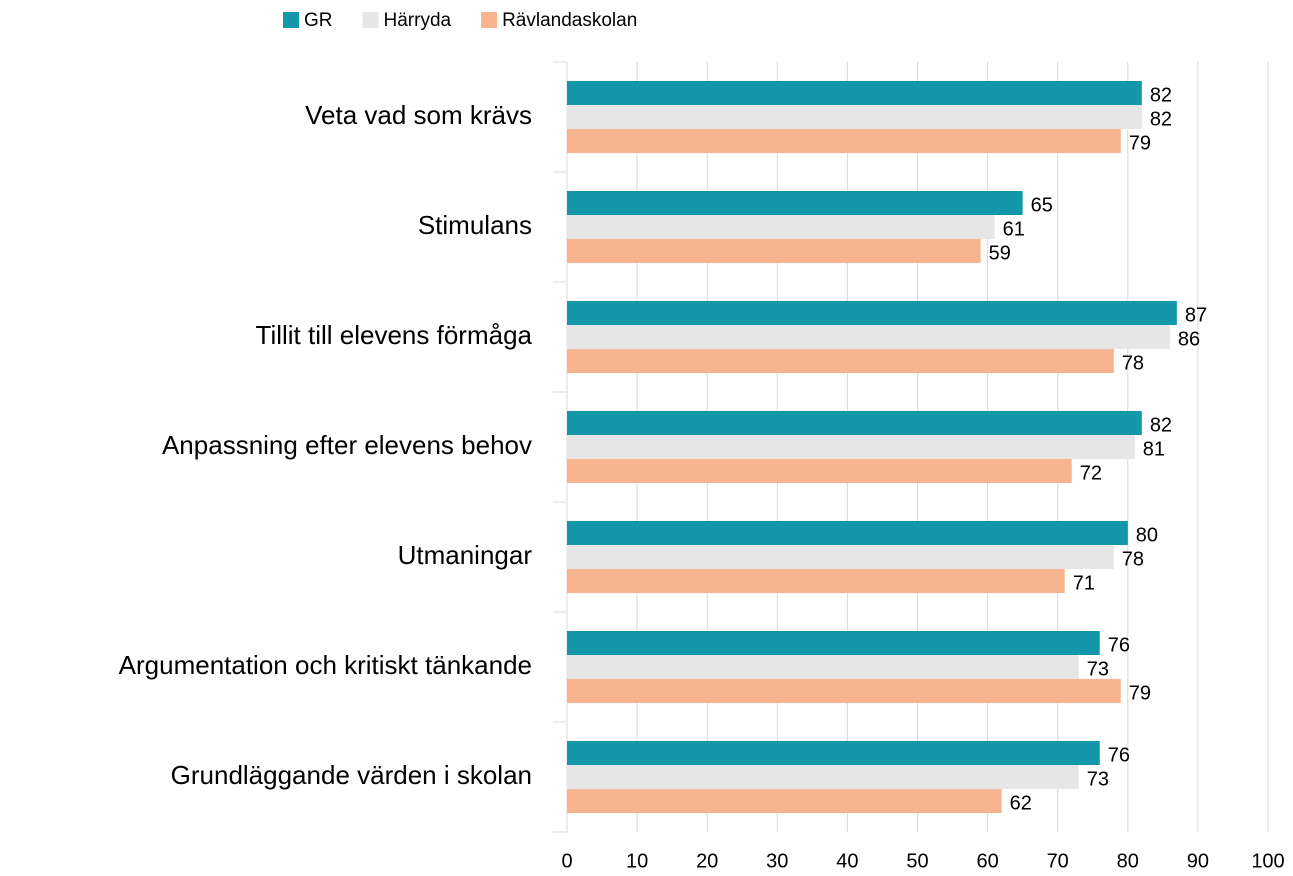 Image resolution: width=1293 pixels, height=876 pixels. Describe the element at coordinates (1084, 583) in the screenshot. I see `data-label: 71` at that location.